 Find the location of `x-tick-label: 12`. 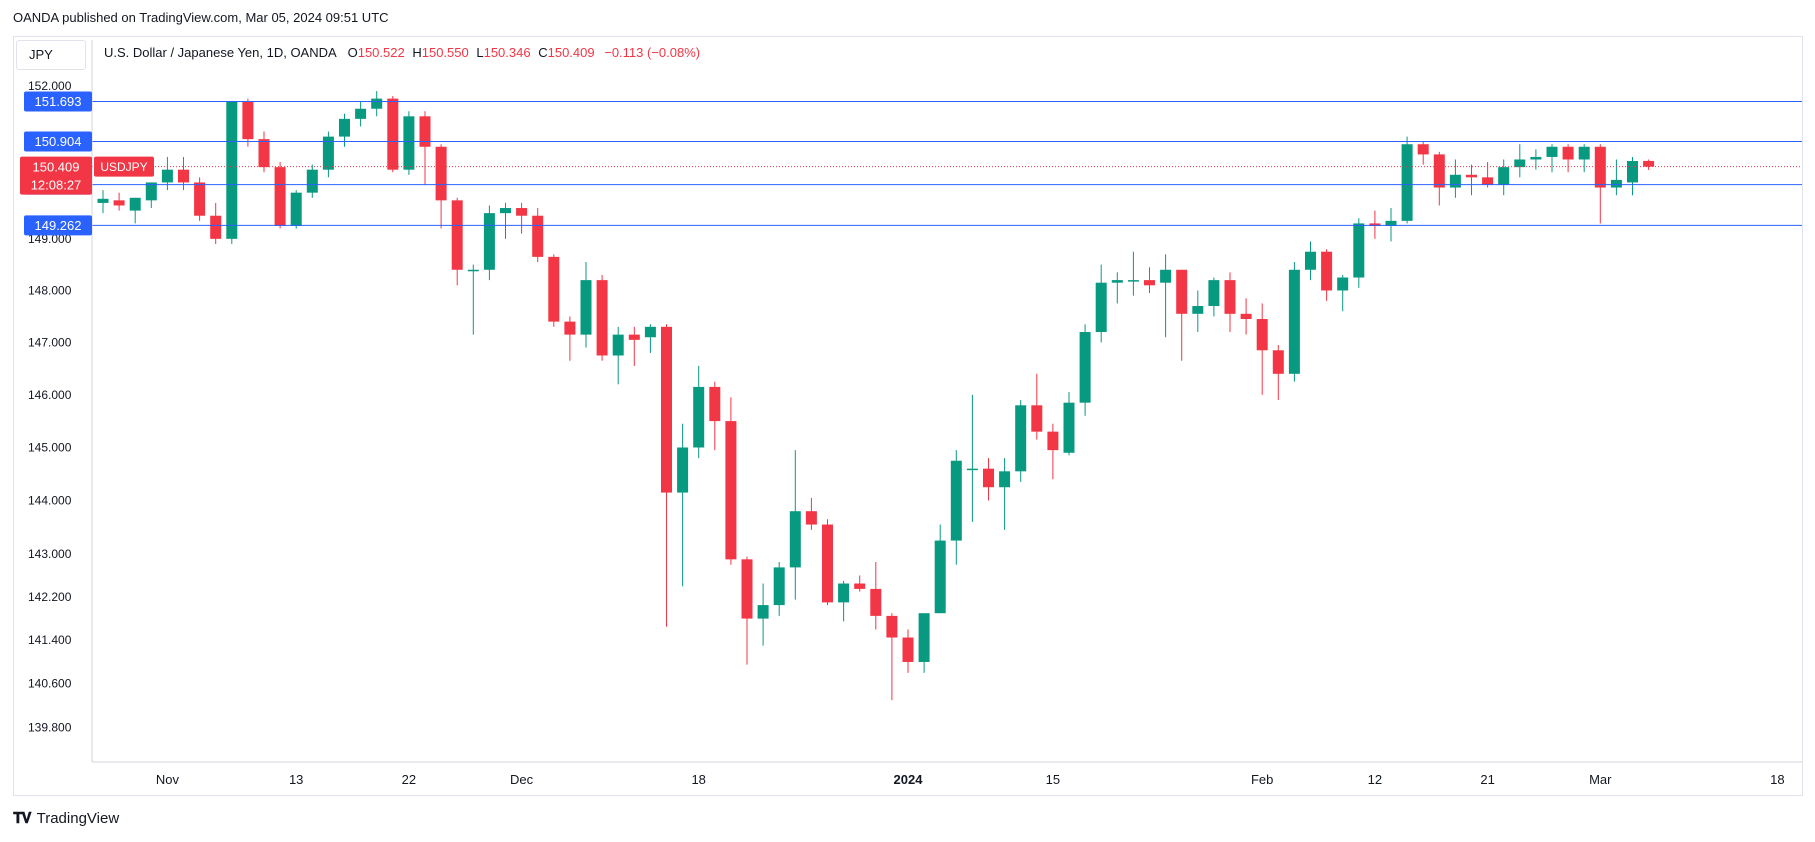

x-tick-label: 12 is located at coordinates (1375, 779).